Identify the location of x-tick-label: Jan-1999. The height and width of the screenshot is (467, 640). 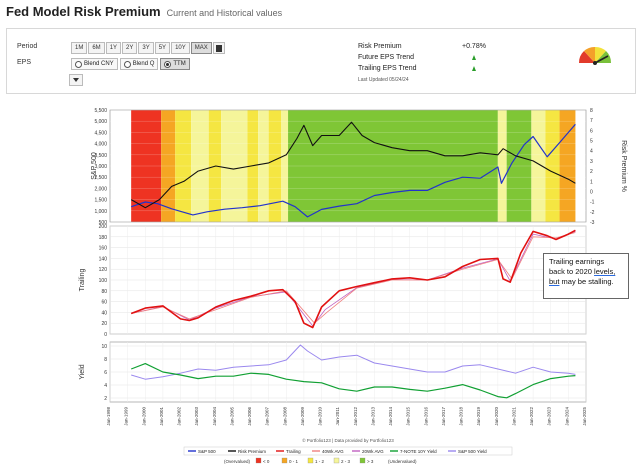
(126, 416).